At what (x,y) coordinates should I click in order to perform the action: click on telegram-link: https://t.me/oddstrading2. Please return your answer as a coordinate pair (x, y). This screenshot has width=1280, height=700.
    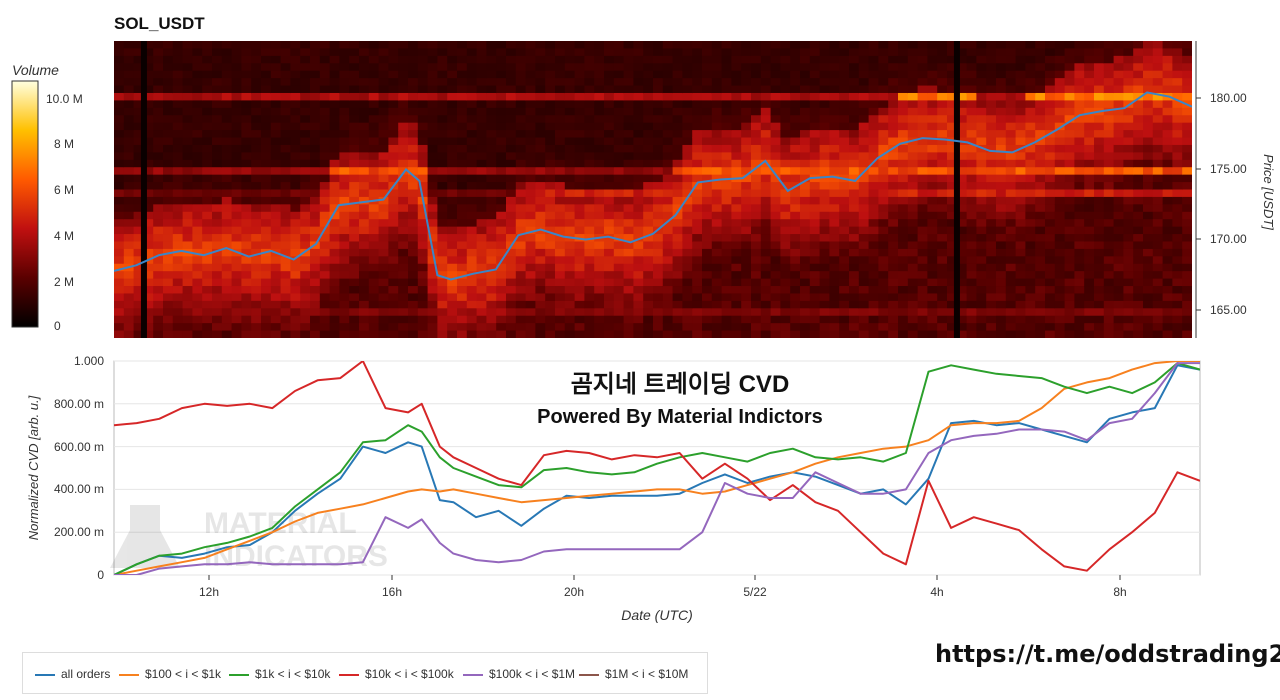
    Looking at the image, I should click on (1107, 654).